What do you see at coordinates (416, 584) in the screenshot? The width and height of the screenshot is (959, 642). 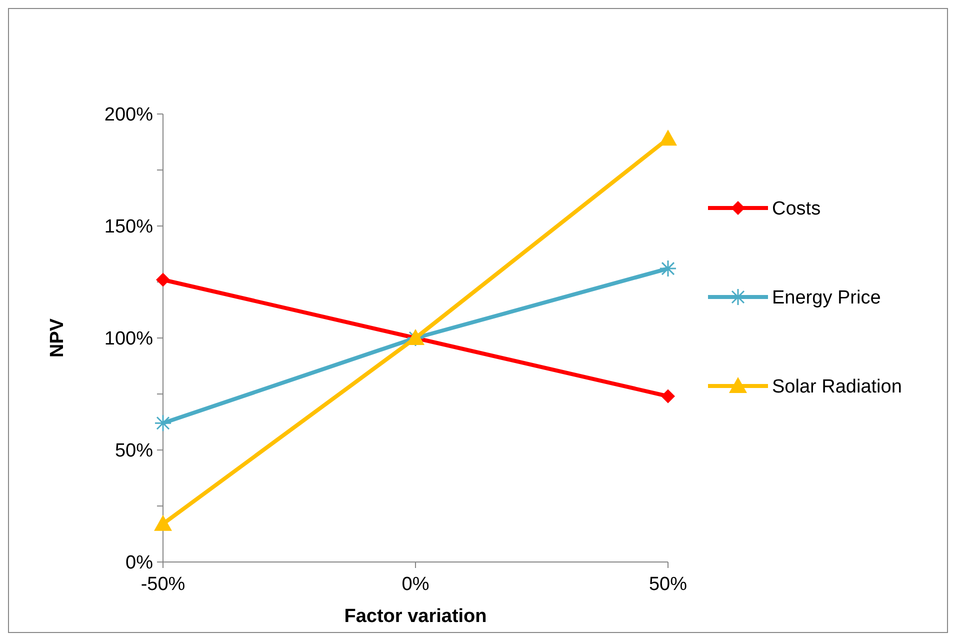 I see `x-tick-label: 0%` at bounding box center [416, 584].